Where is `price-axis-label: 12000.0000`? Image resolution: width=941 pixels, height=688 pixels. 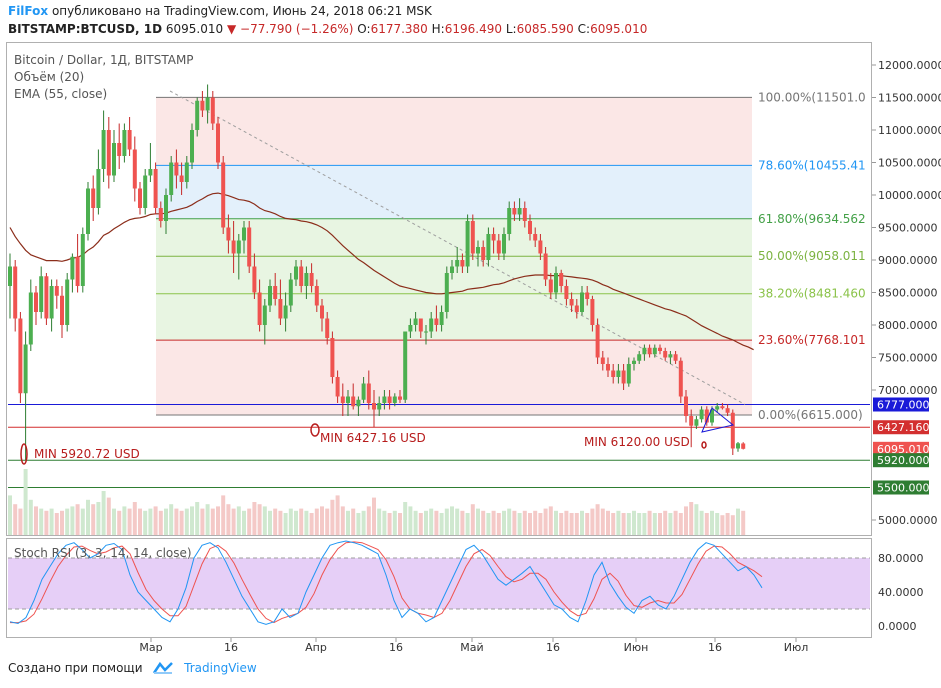 price-axis-label: 12000.0000 is located at coordinates (909, 65).